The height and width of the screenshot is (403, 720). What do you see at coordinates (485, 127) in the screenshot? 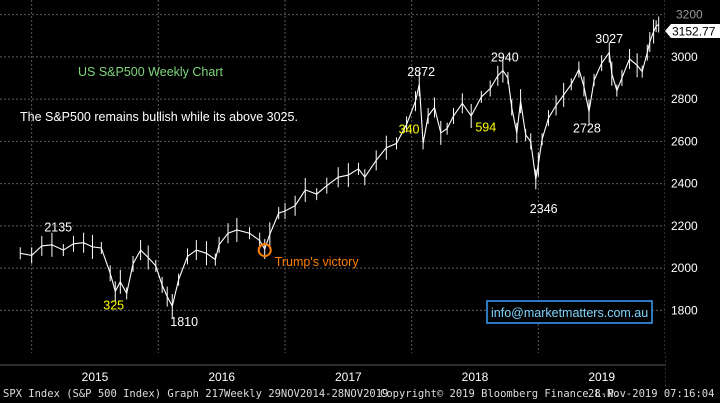
I see `annotation-594: 594` at bounding box center [485, 127].